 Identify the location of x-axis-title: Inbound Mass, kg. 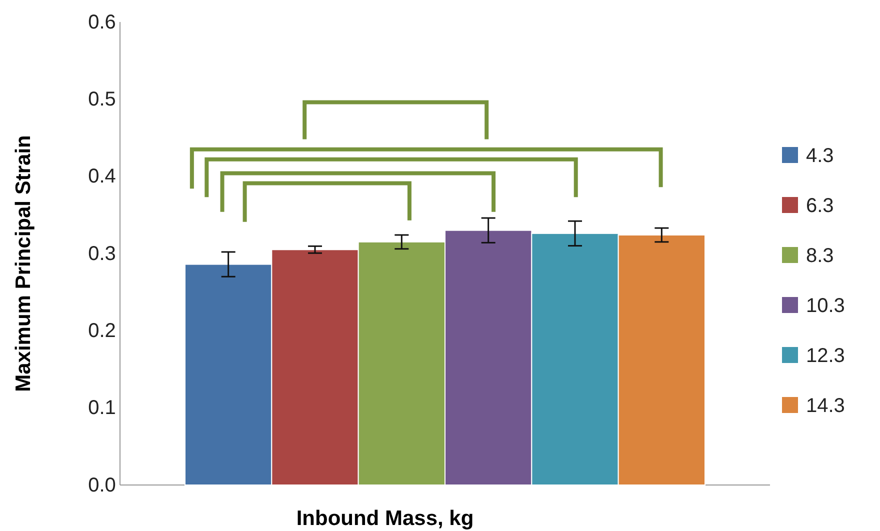
(385, 518).